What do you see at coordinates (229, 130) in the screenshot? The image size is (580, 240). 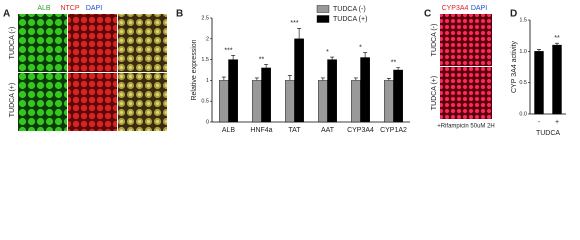 I see `x-tick-label: ALB` at bounding box center [229, 130].